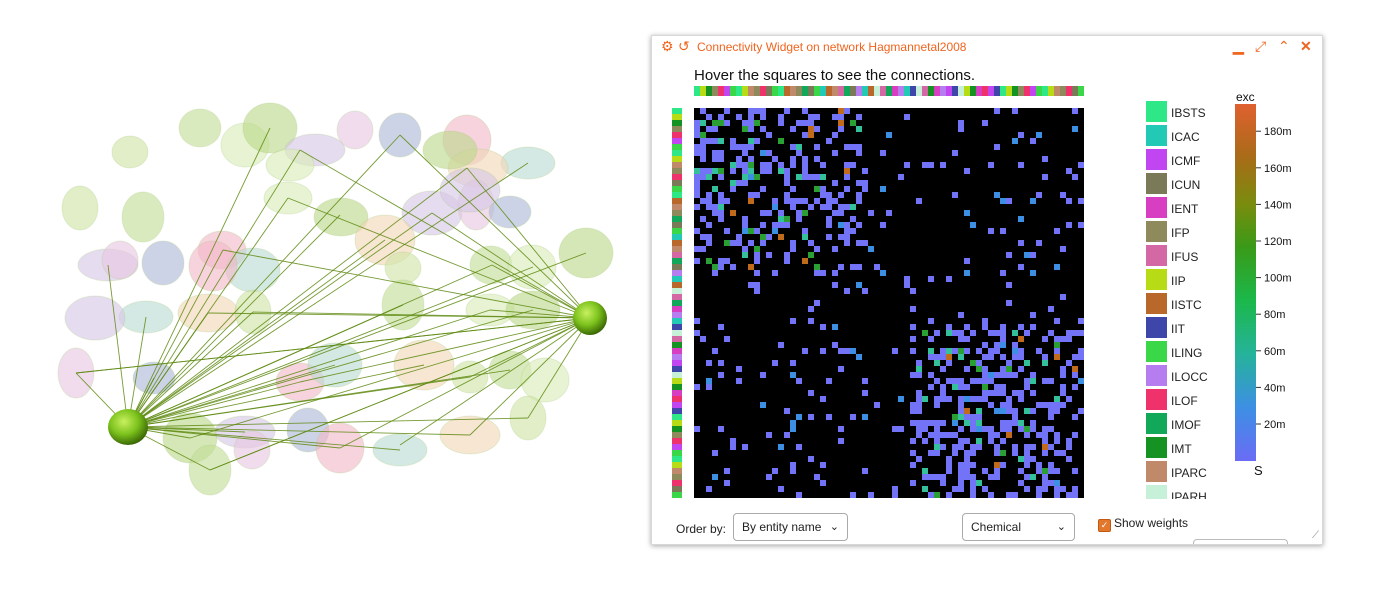 This screenshot has height=589, width=1375. Describe the element at coordinates (1179, 472) in the screenshot. I see `legend-item: IPARC` at that location.